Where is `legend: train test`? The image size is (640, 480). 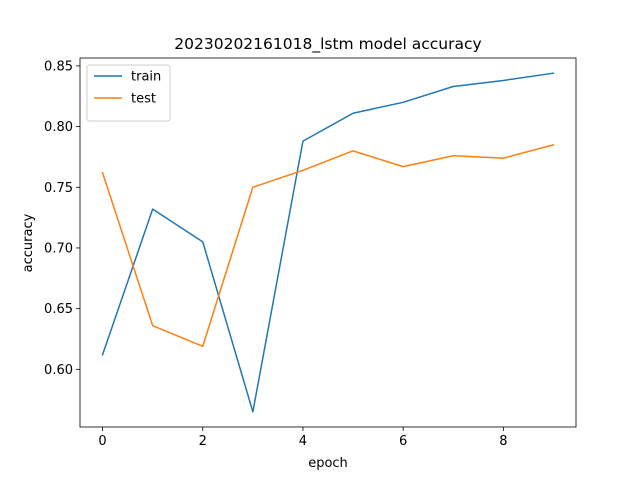
legend: train test is located at coordinates (128, 93).